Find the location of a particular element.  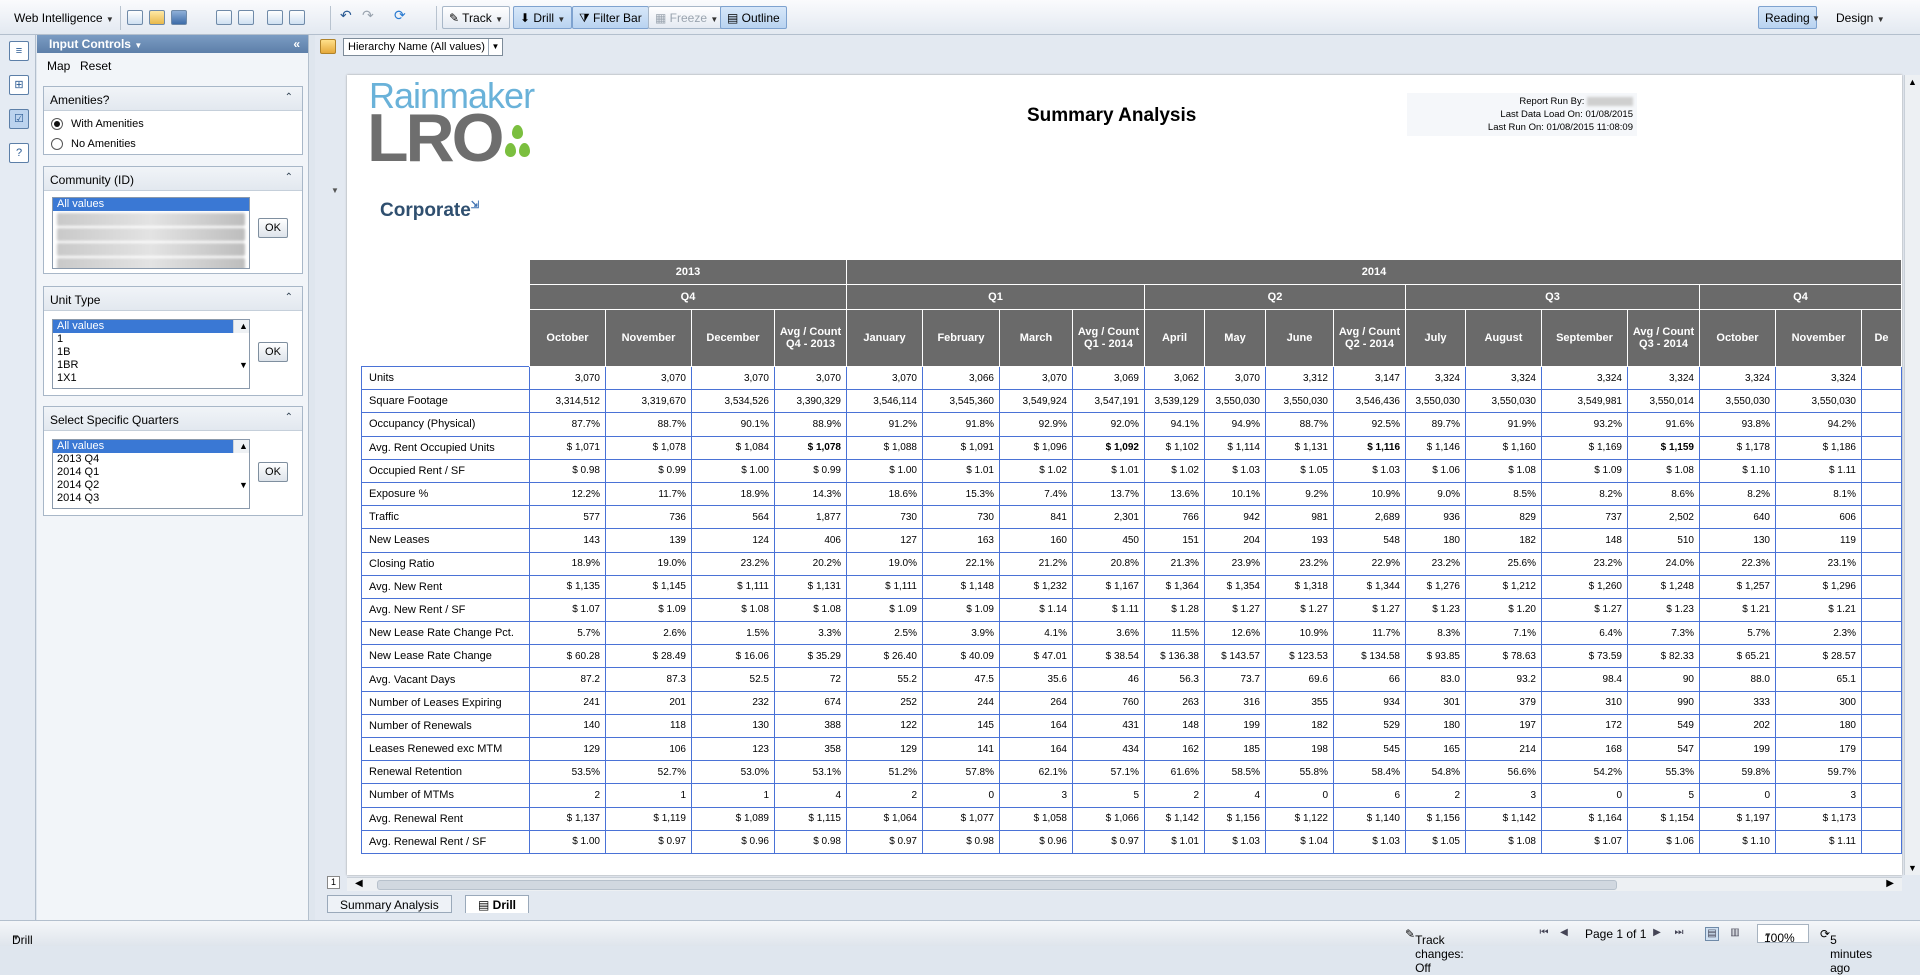

tab-summary-analysis: Summary Analysis is located at coordinates (389, 904).